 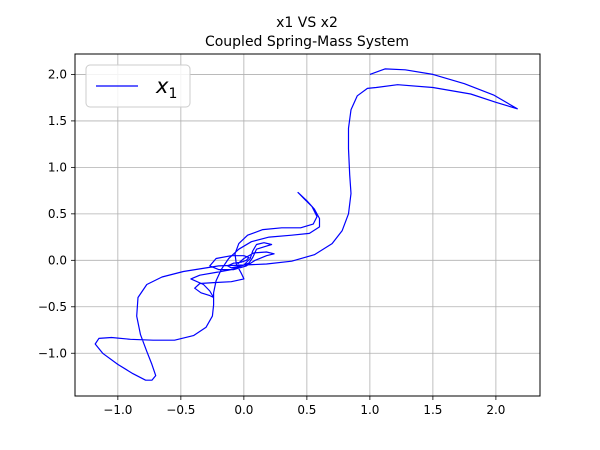 What do you see at coordinates (432, 410) in the screenshot?
I see `x-tick-label: 1.5` at bounding box center [432, 410].